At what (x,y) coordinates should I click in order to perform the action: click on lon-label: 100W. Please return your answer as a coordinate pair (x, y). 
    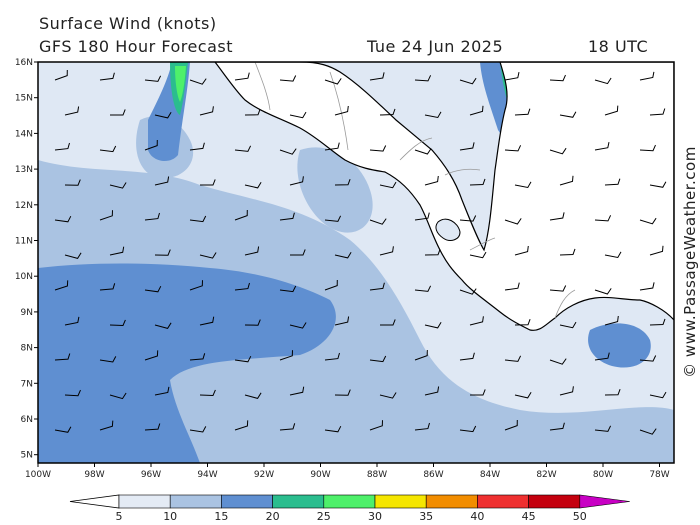
    Looking at the image, I should click on (38, 475).